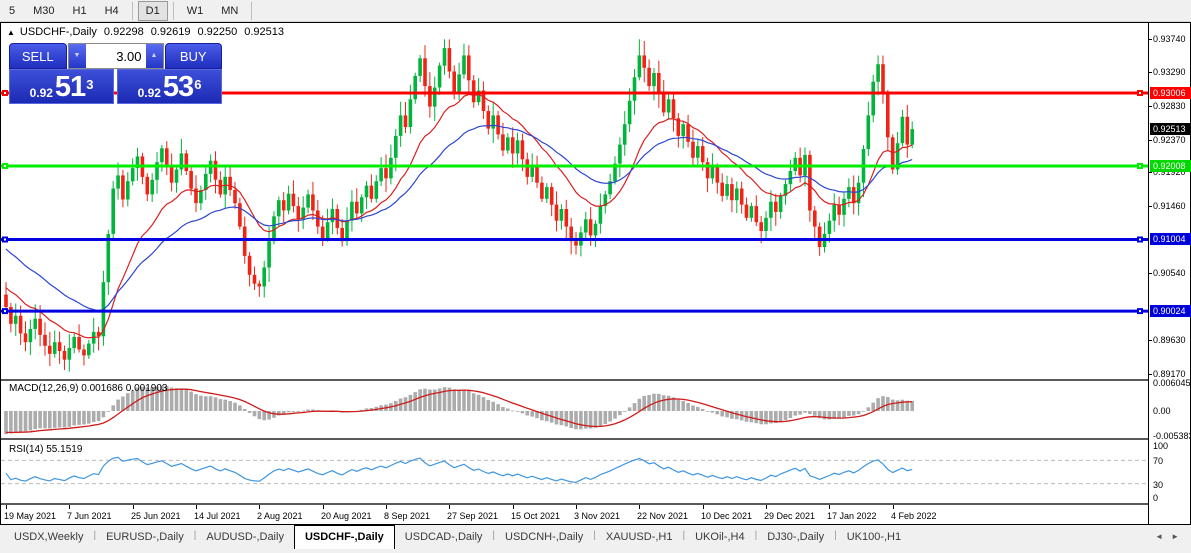  I want to click on tab-xauusd-h1: XAUUSD-,H1, so click(639, 537).